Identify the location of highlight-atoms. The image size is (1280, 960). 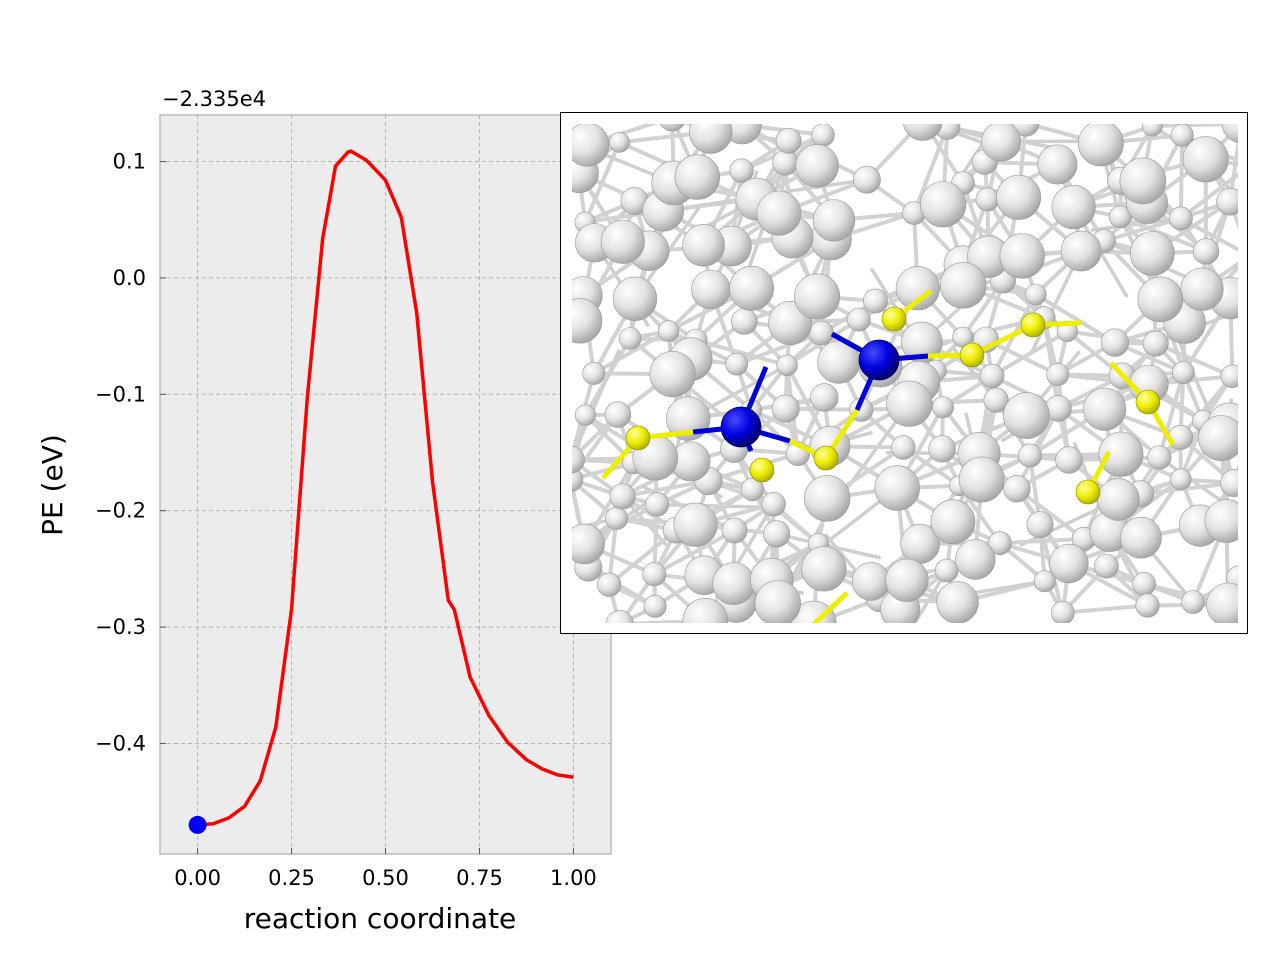
(893, 405).